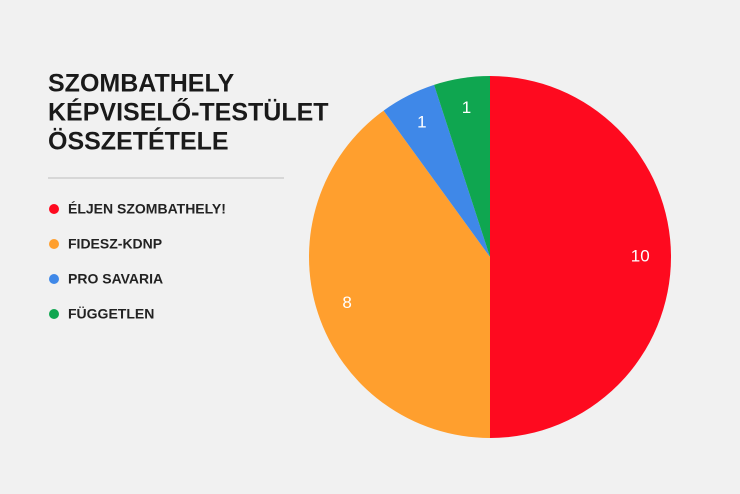 The image size is (740, 494). What do you see at coordinates (640, 255) in the screenshot?
I see `value-label: 10` at bounding box center [640, 255].